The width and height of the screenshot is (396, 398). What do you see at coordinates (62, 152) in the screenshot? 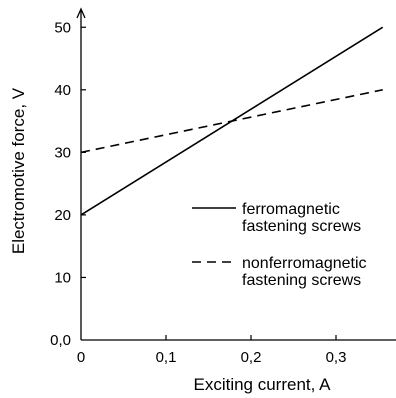
I see `y-tick-label: 30` at bounding box center [62, 152].